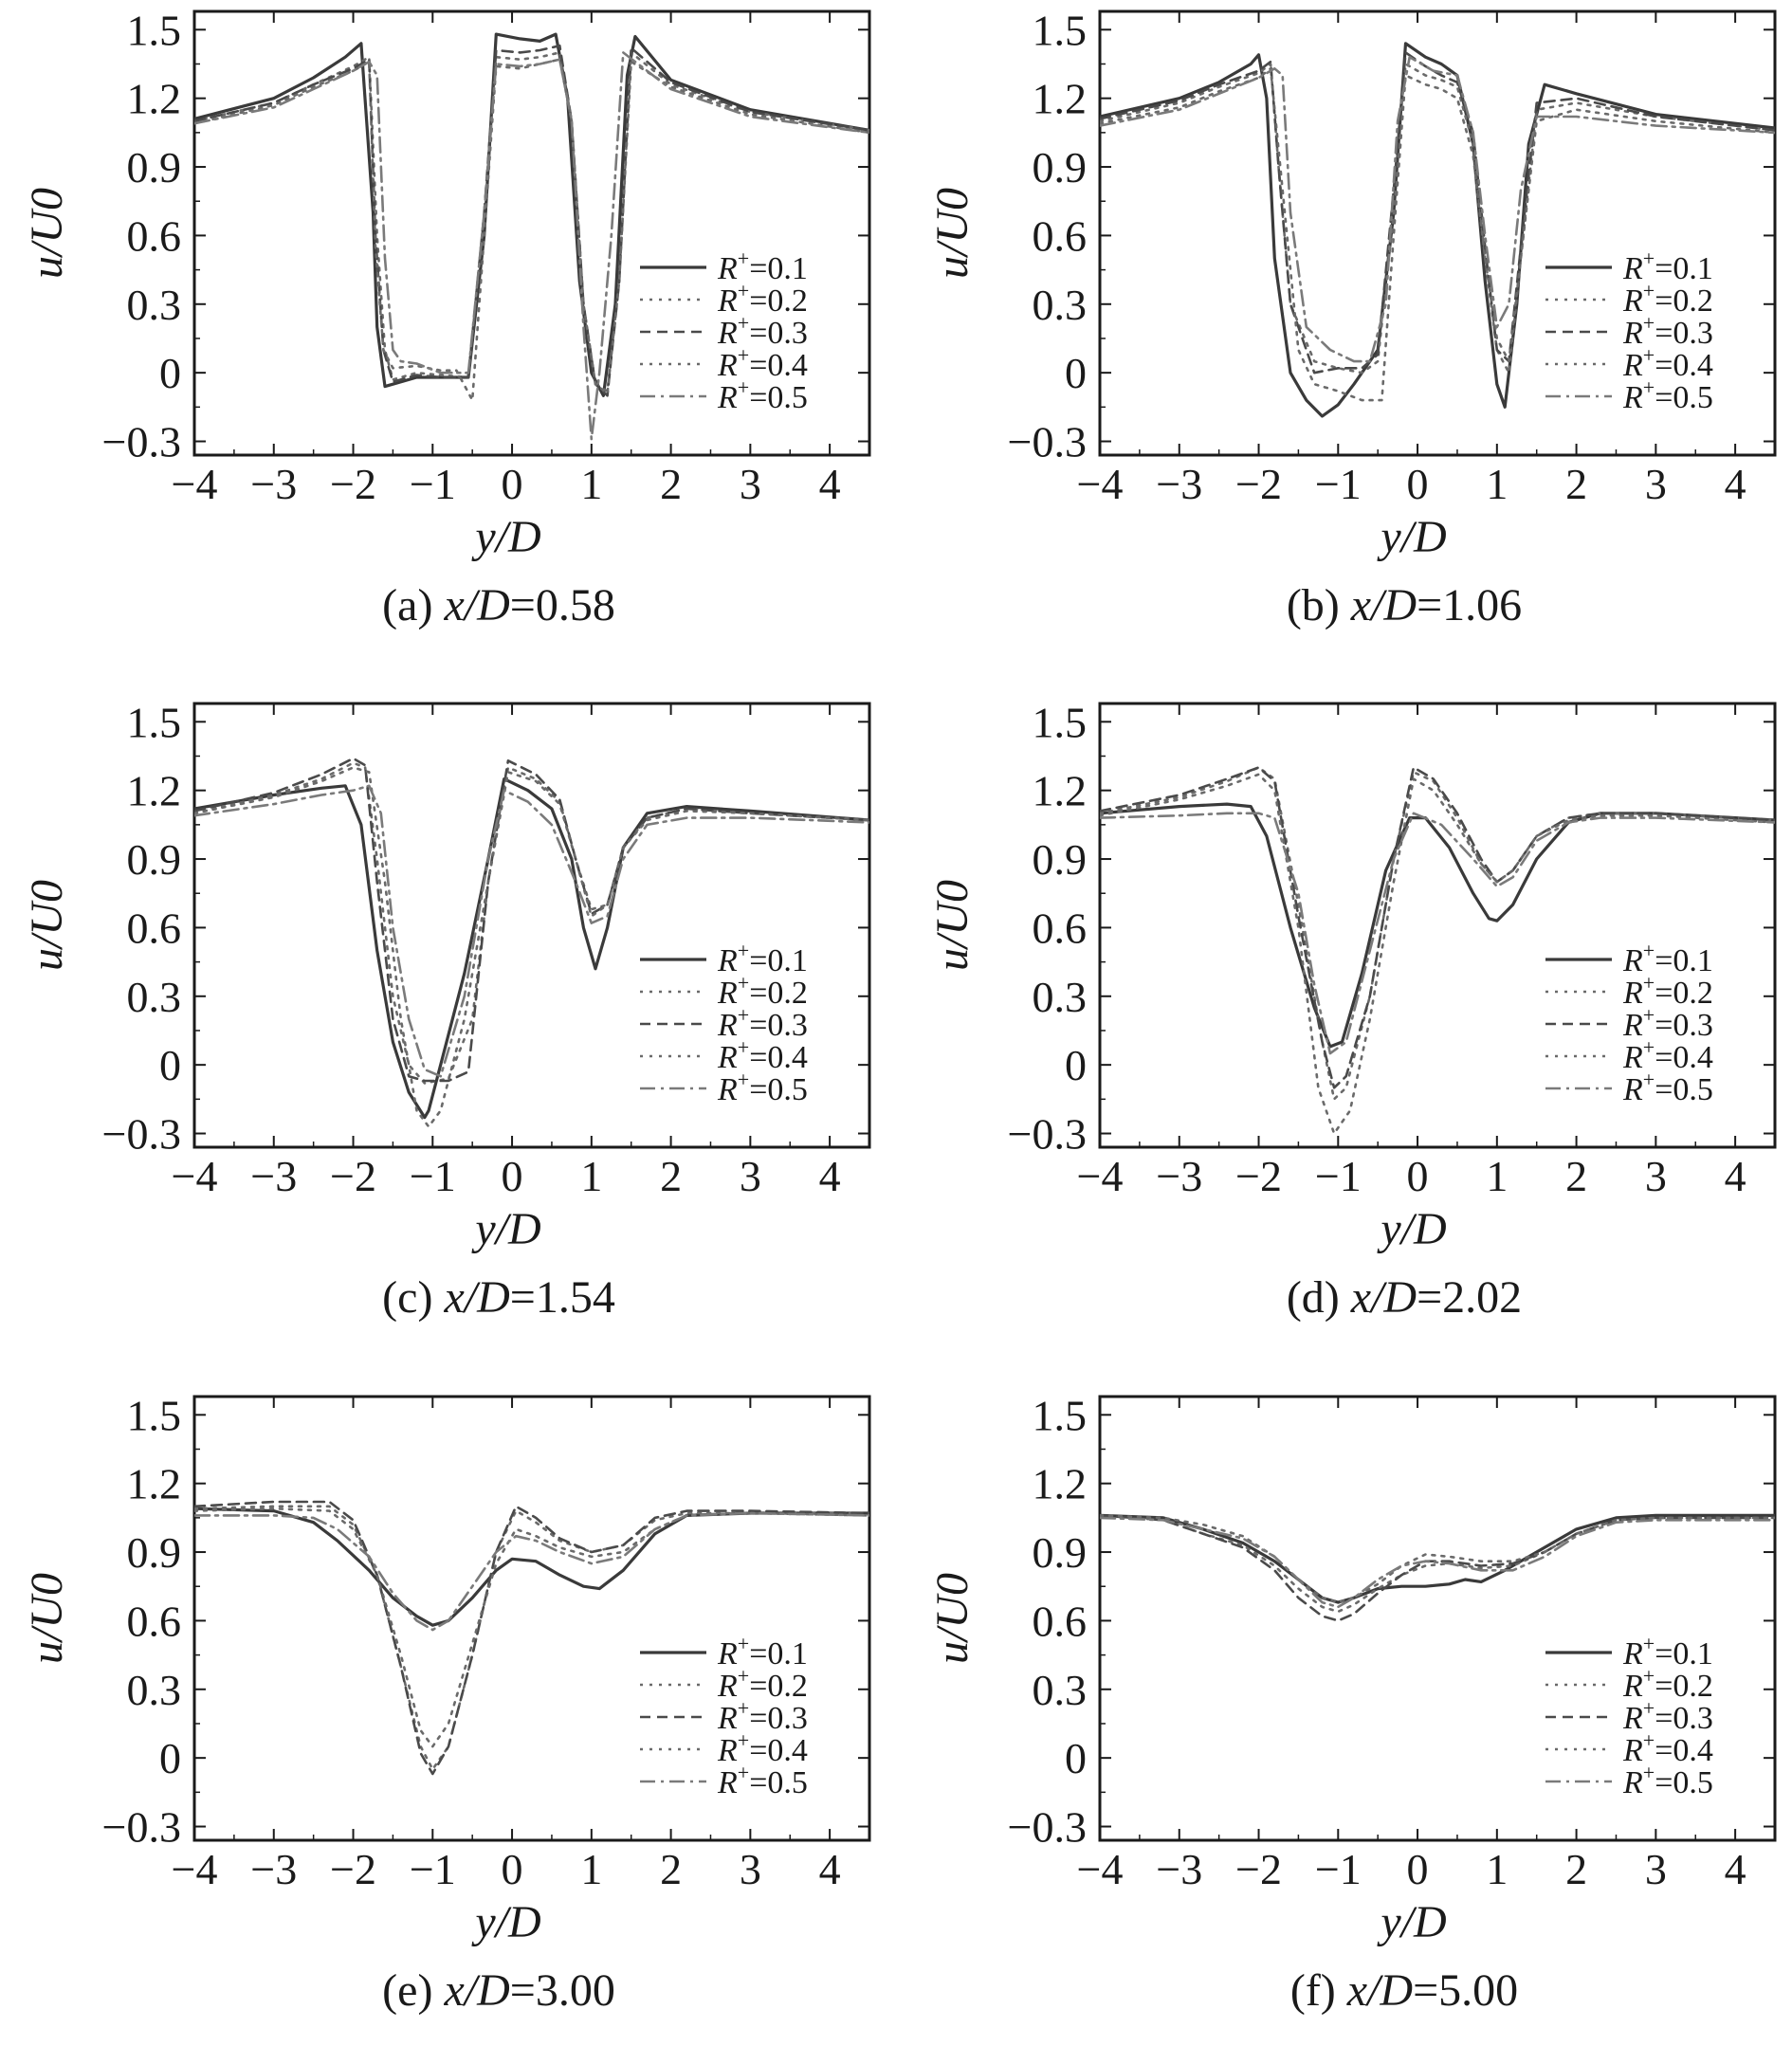  What do you see at coordinates (1319, 605) in the screenshot?
I see `caption-prefix: (b)` at bounding box center [1319, 605].